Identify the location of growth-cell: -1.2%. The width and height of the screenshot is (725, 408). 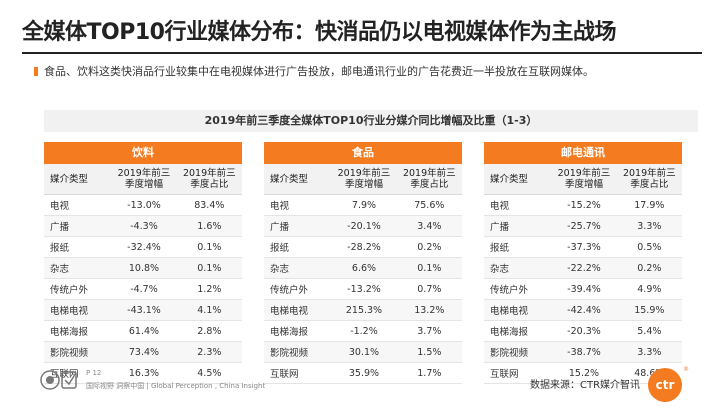
(364, 331).